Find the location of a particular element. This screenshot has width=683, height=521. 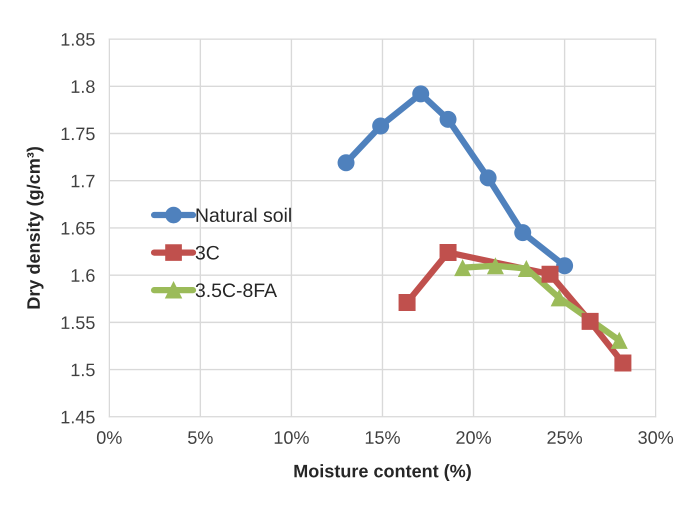

x-axis-title: Moisture content (%) is located at coordinates (382, 473).